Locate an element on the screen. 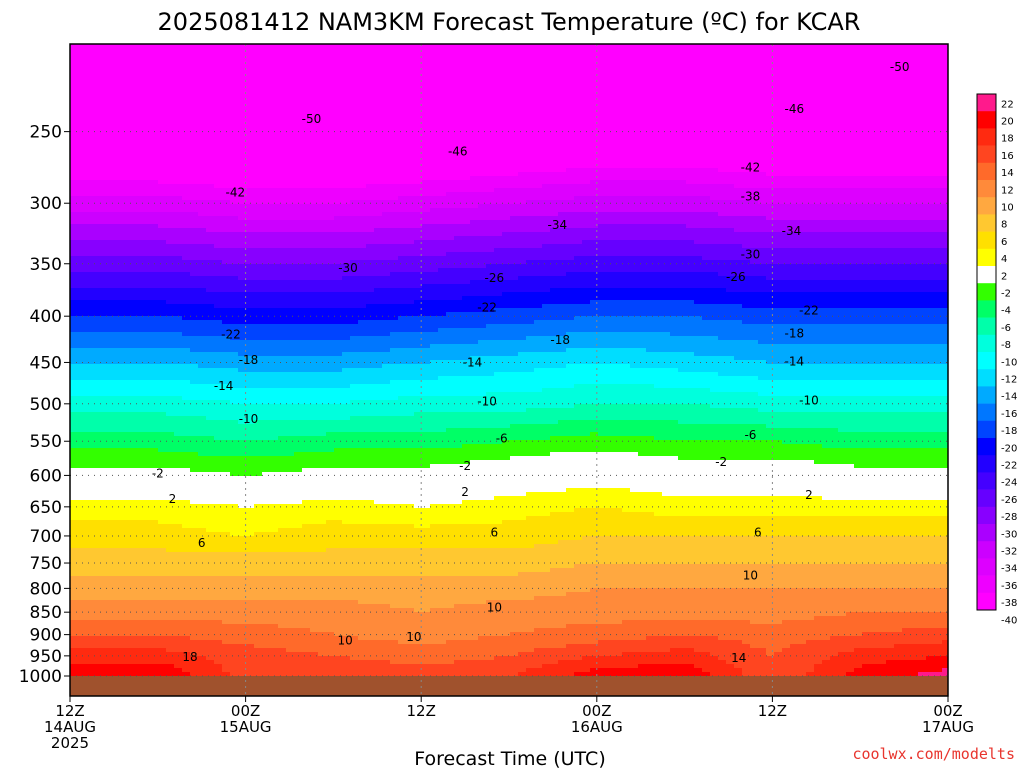 The image size is (1024, 768). colorbar-label: -24 is located at coordinates (1009, 483).